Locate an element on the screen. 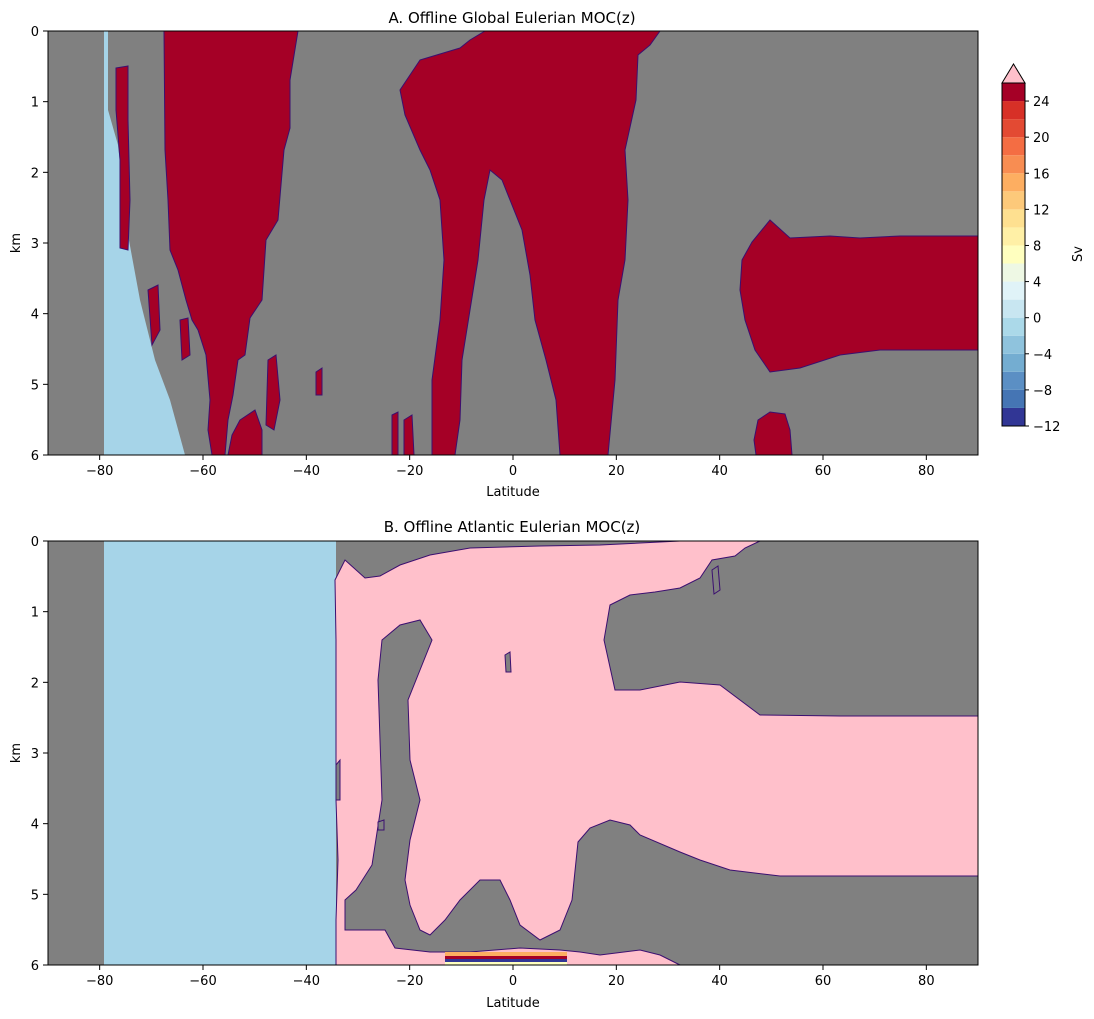 This screenshot has width=1094, height=1019. panel-a-y-tick-label: 2 is located at coordinates (35, 173).